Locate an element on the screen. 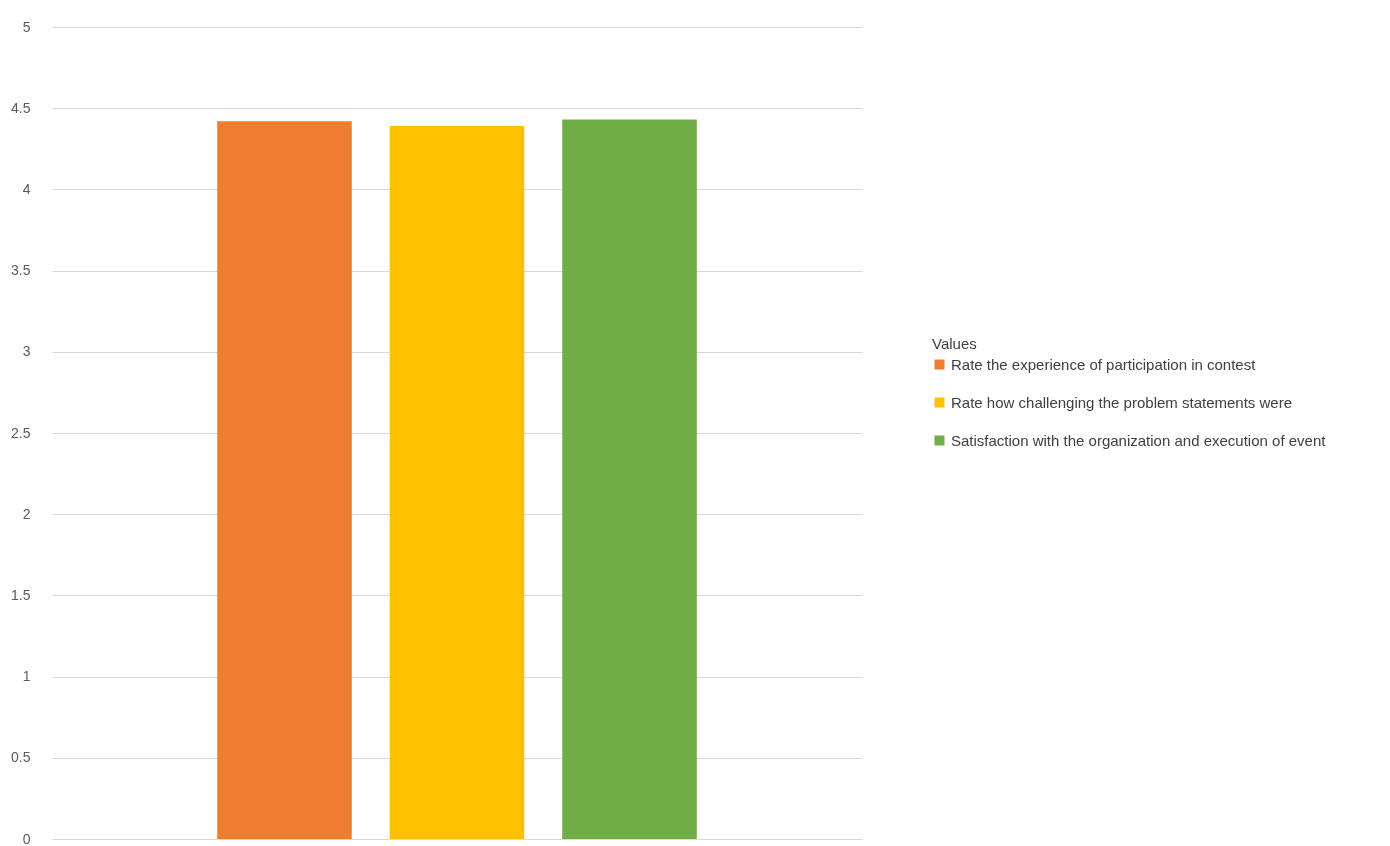 The image size is (1390, 846). legend-label: Rate how challenging the problem statements were is located at coordinates (1122, 402).